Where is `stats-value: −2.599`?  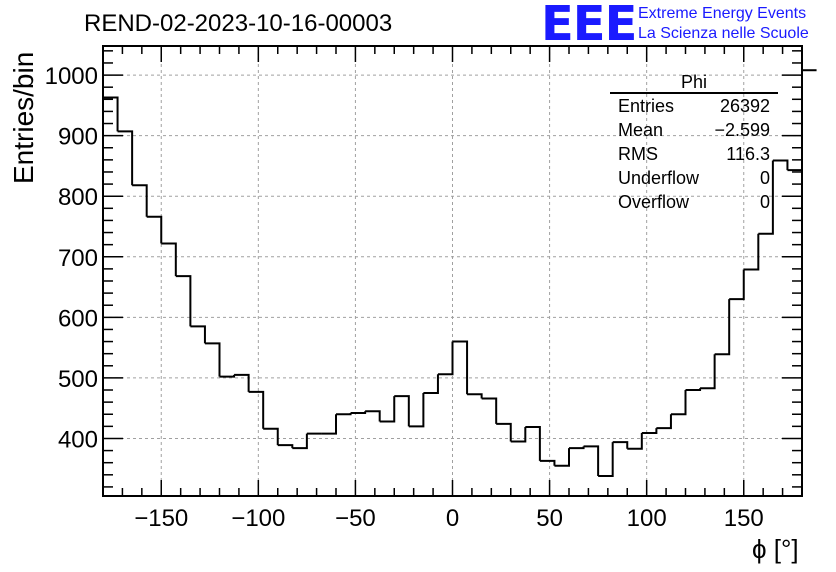
stats-value: −2.599 is located at coordinates (742, 130).